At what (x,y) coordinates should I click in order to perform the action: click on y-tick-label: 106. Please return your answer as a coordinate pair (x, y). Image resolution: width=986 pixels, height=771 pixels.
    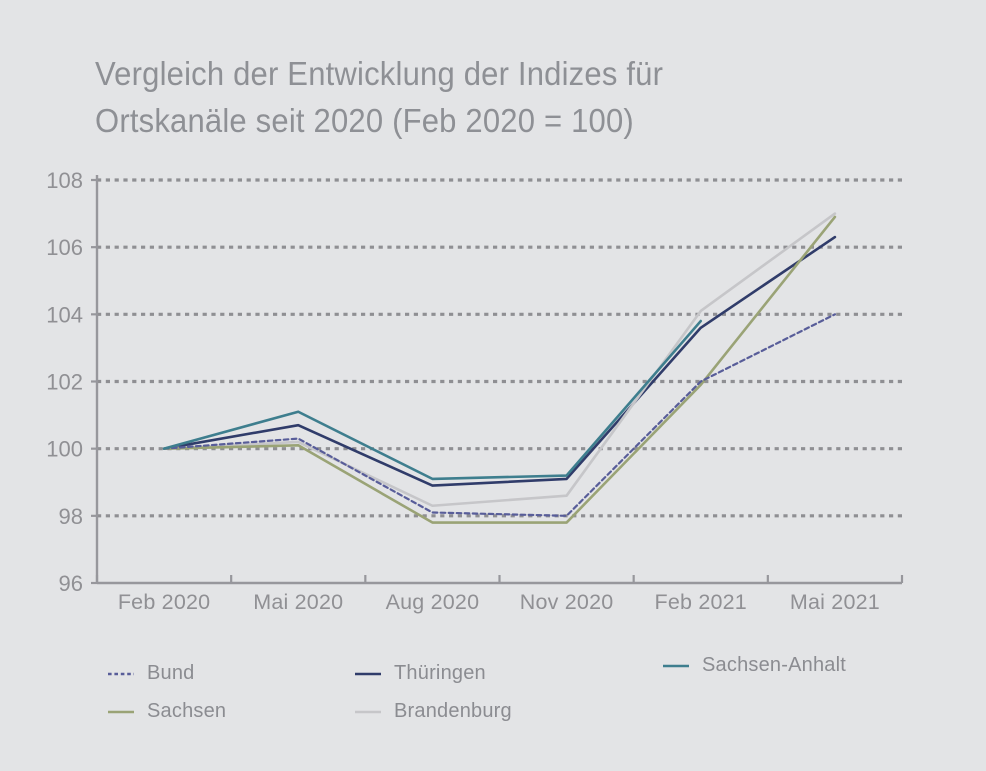
    Looking at the image, I should click on (64, 247).